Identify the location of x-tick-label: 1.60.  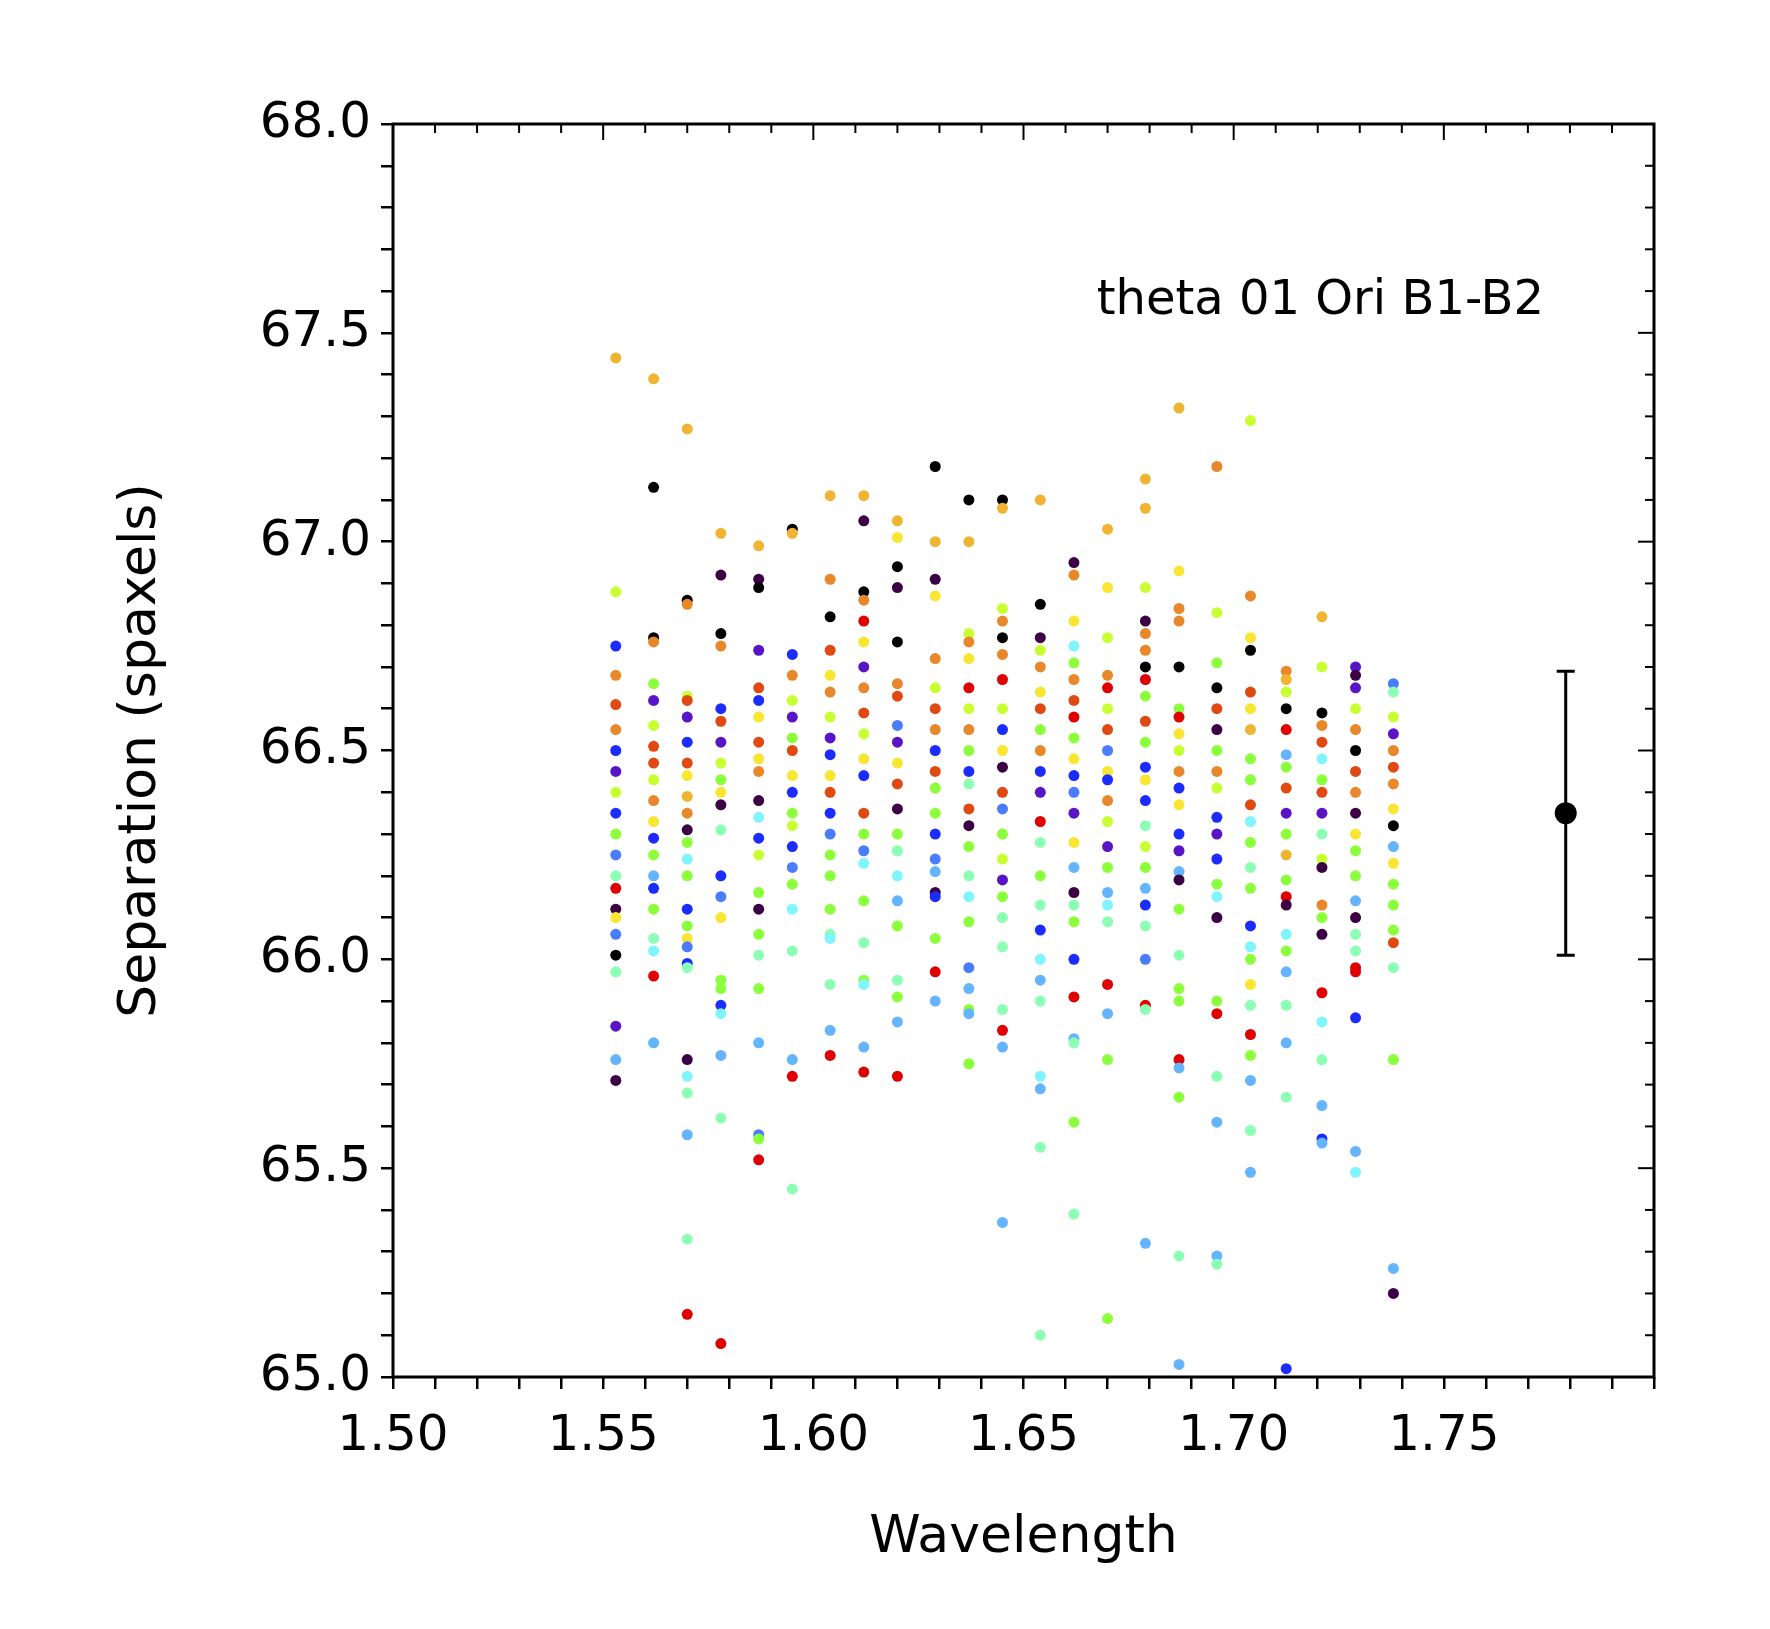
(813, 1432).